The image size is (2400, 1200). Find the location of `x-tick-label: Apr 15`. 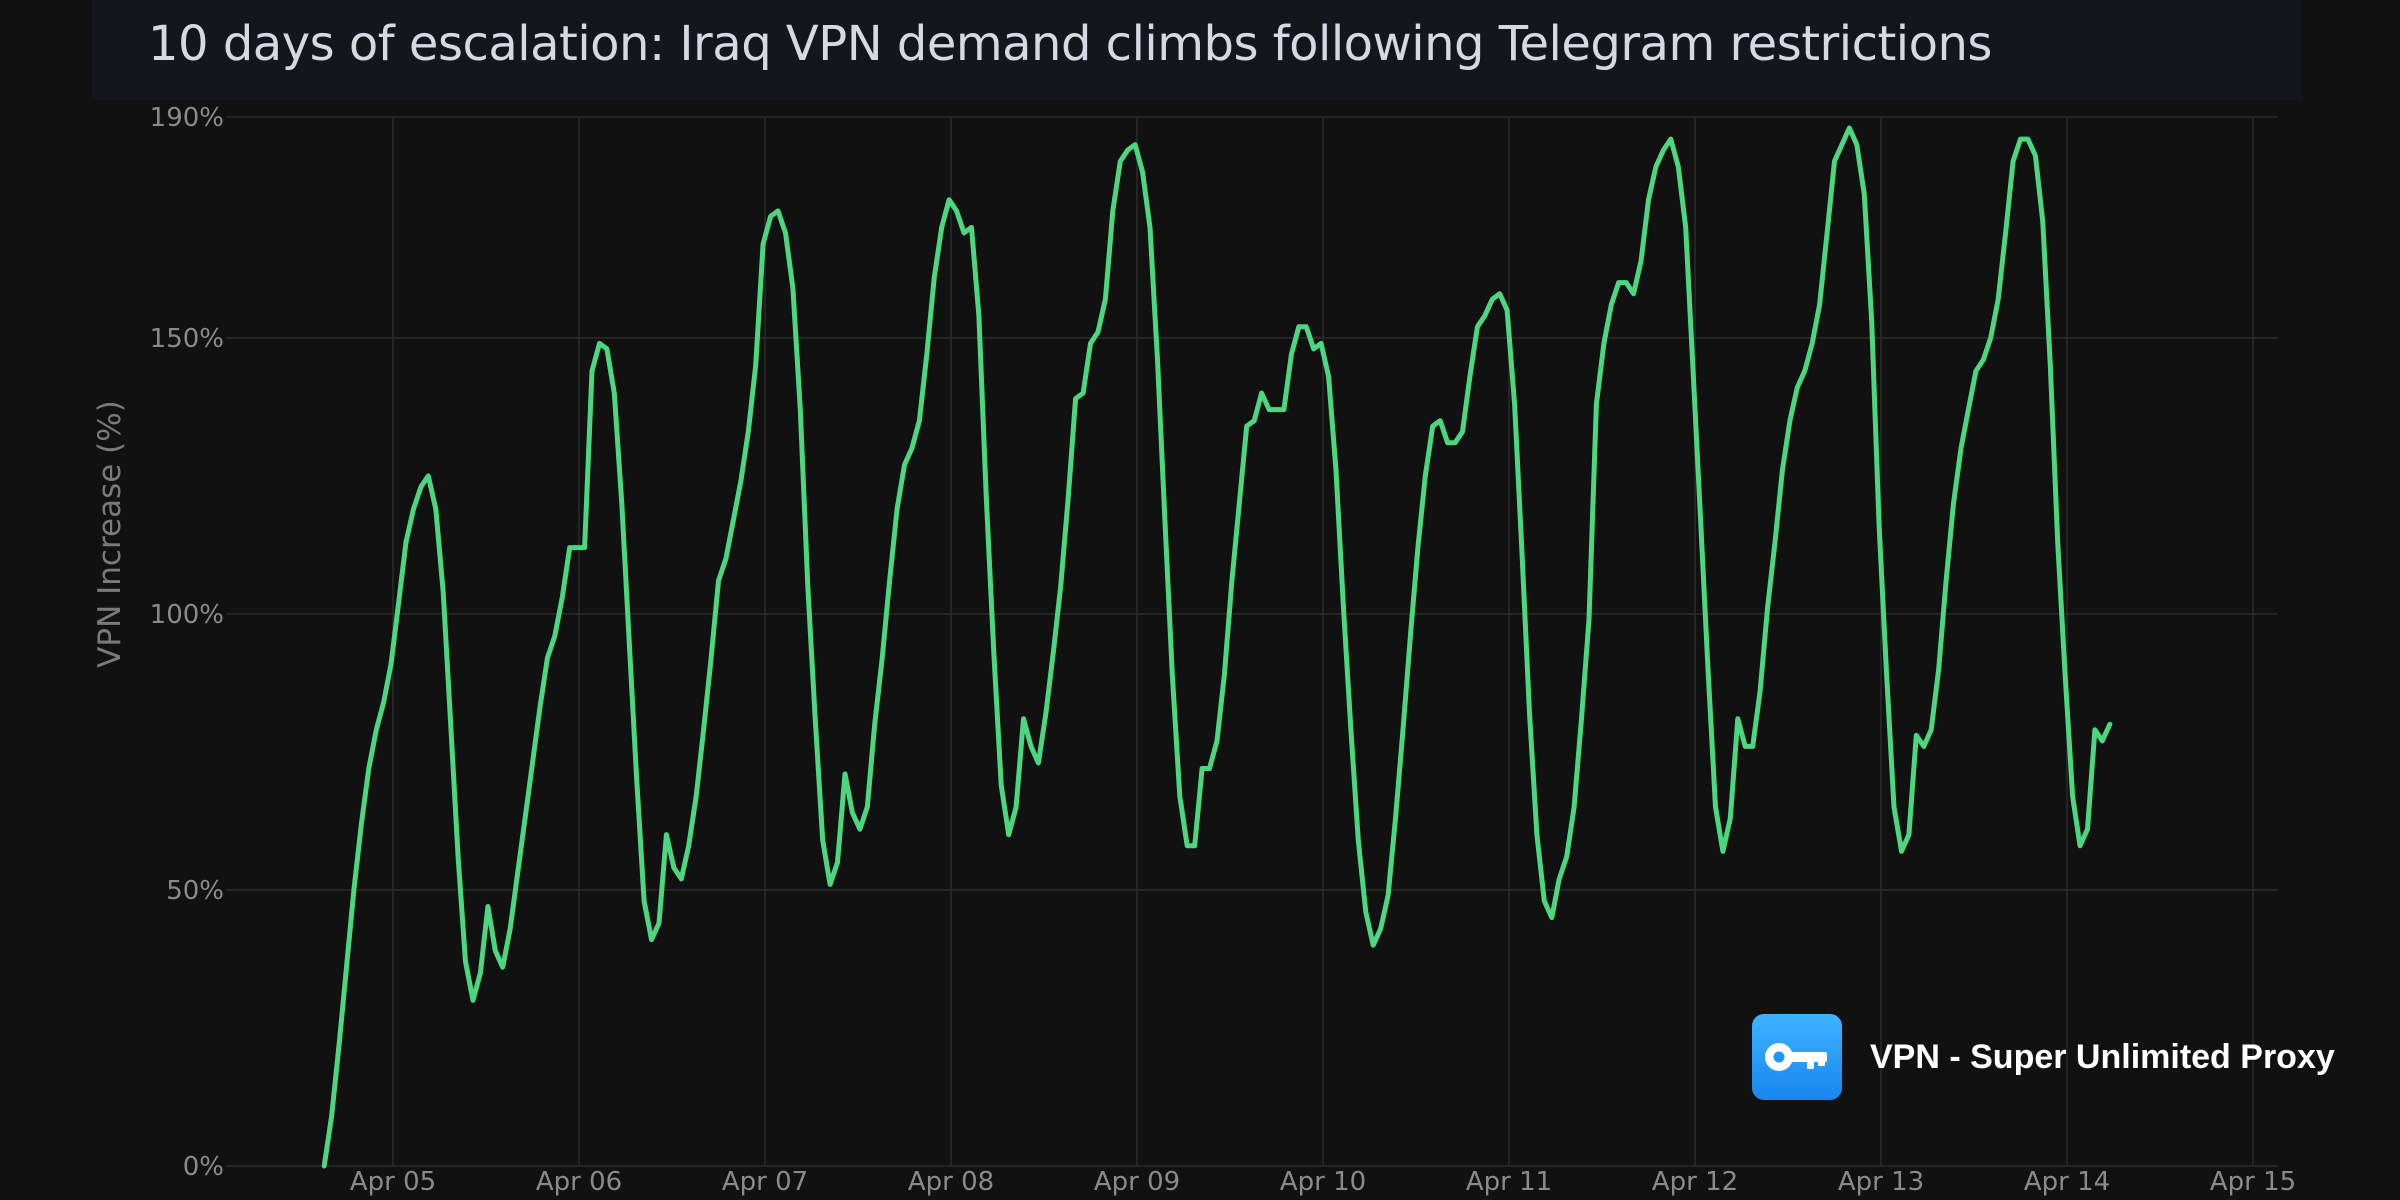

x-tick-label: Apr 15 is located at coordinates (2253, 1182).